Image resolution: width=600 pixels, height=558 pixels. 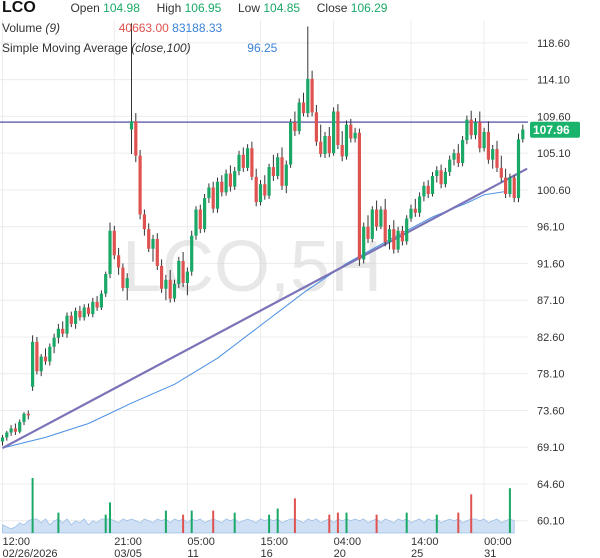 What do you see at coordinates (121, 8) in the screenshot?
I see `open-value: 104.98` at bounding box center [121, 8].